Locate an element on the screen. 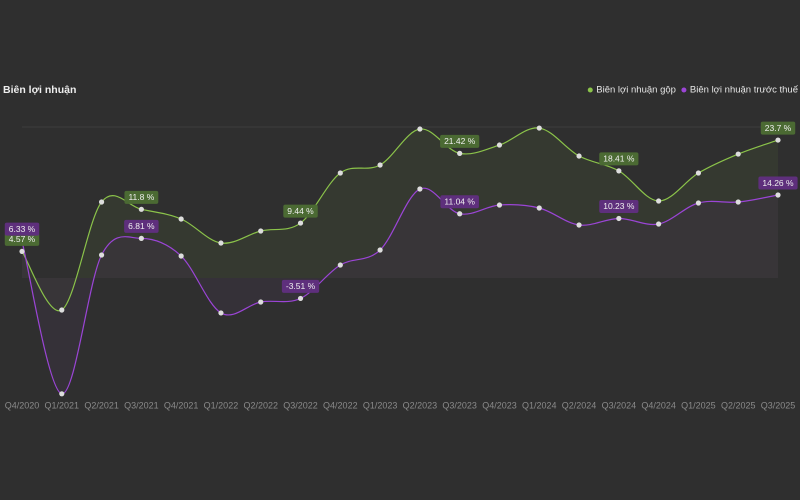  data-label: 10.23 % is located at coordinates (619, 206).